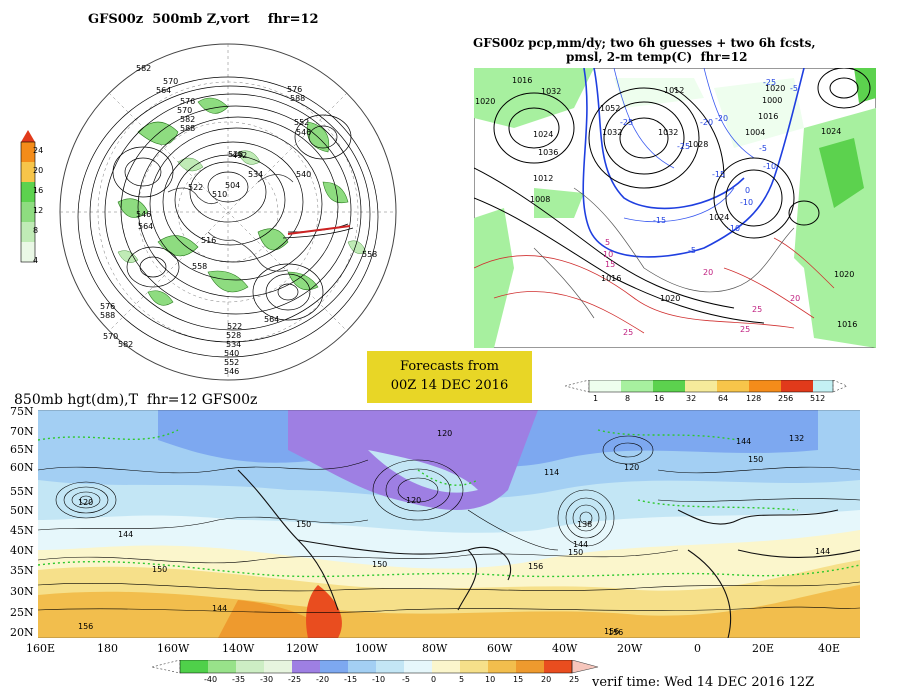 The height and width of the screenshot is (700, 900). Describe the element at coordinates (449, 377) in the screenshot. I see `forecast-init-box: Forecasts from 00Z 14 DEC 2016` at that location.